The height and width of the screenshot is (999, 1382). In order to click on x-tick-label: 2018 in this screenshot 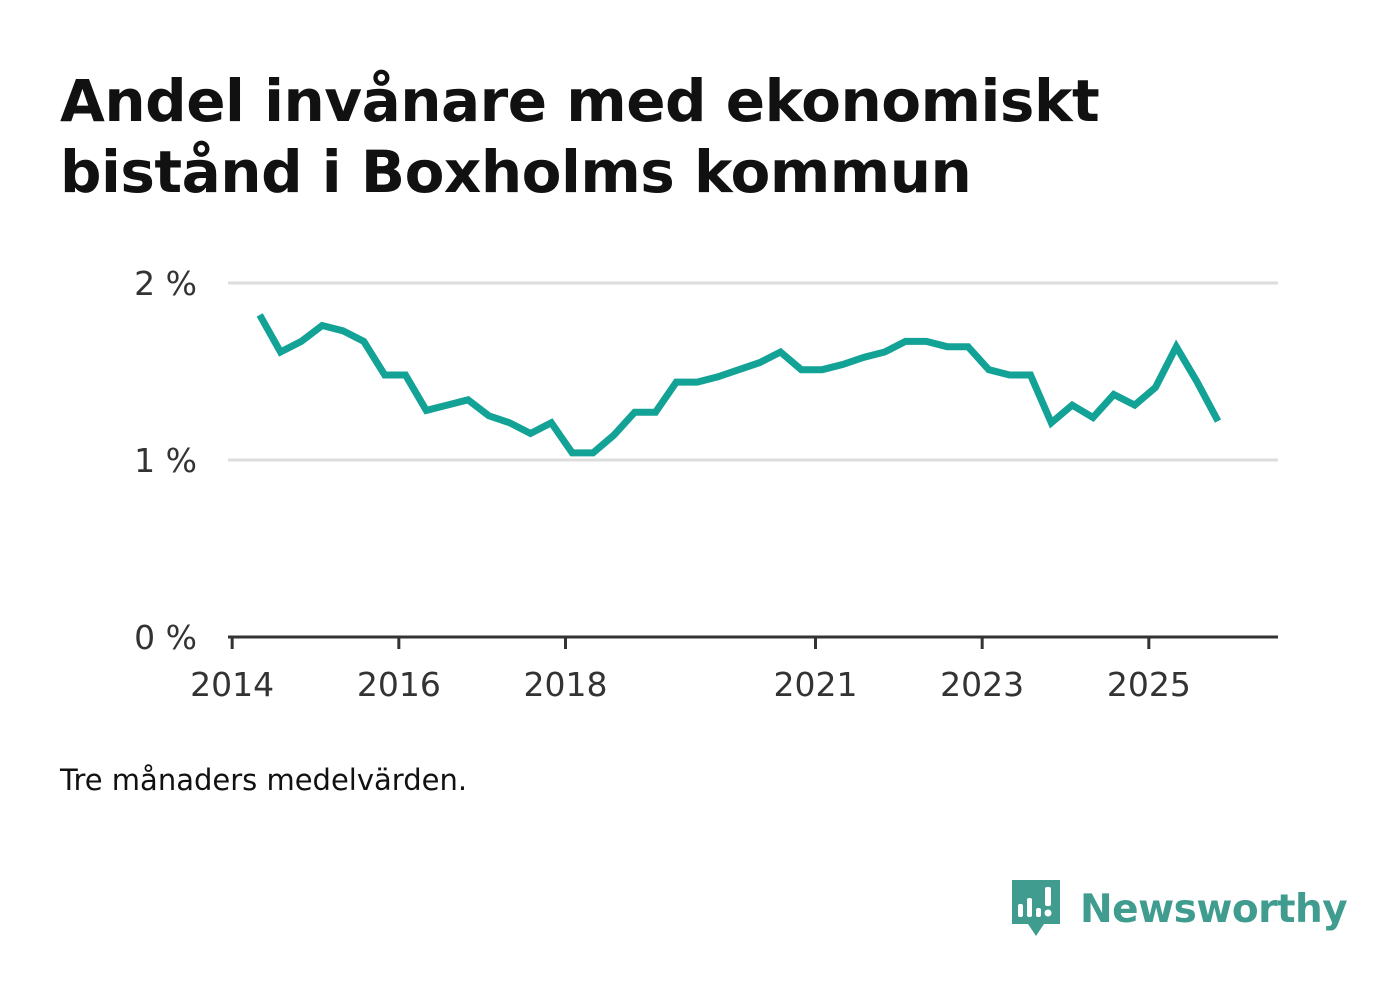, I will do `click(566, 684)`.